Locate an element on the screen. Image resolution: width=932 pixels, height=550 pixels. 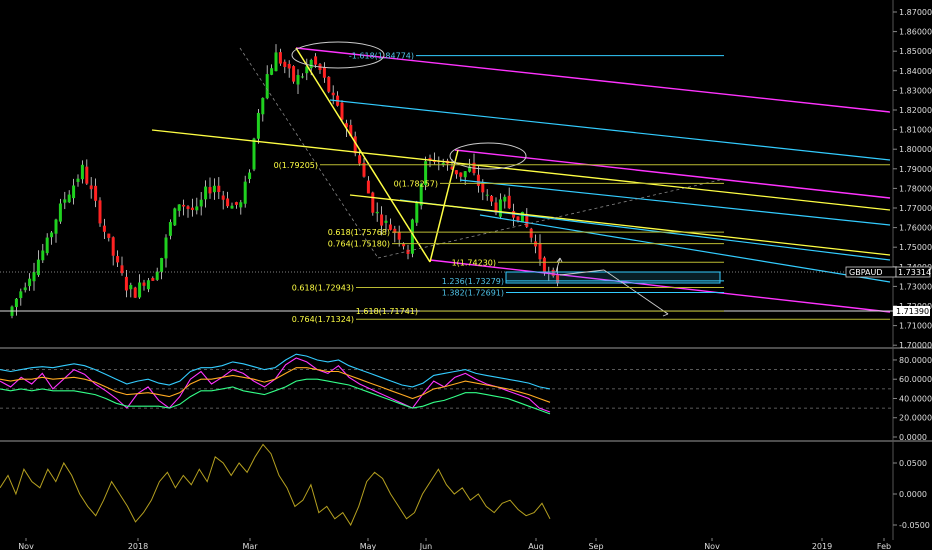
reference-price-tag: 1.71390 is located at coordinates (911, 311).